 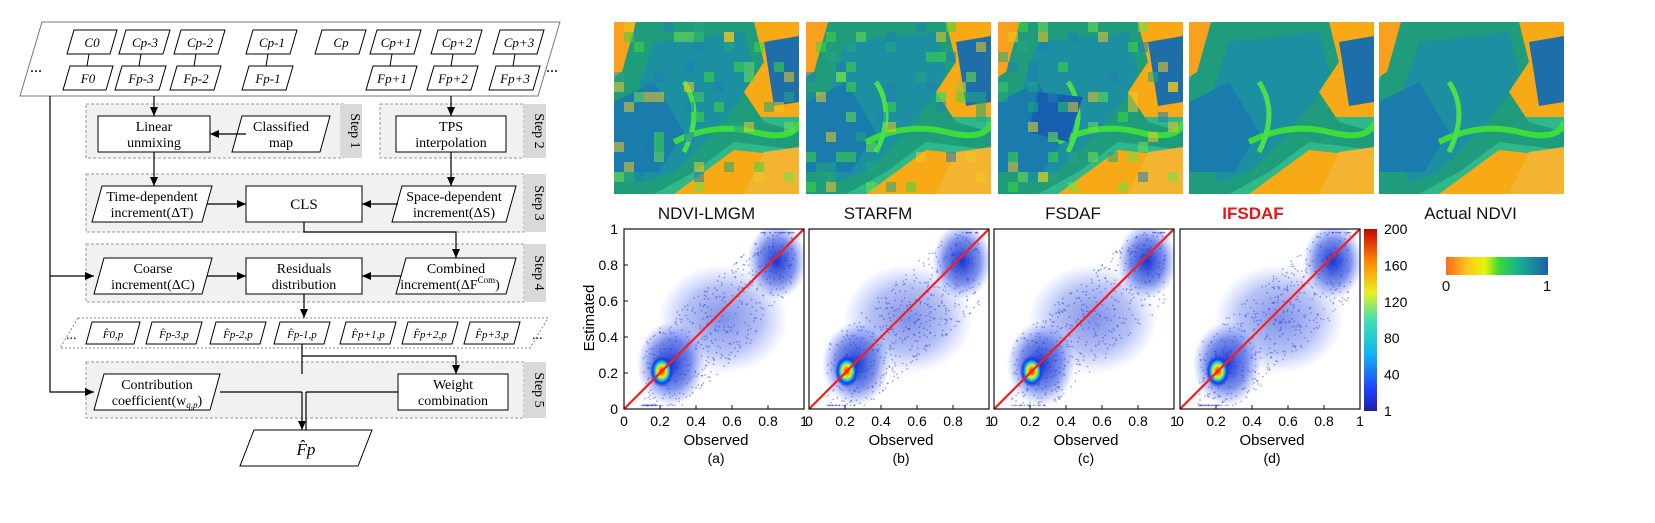 I want to click on step1-label: Step 1, so click(x=354, y=130).